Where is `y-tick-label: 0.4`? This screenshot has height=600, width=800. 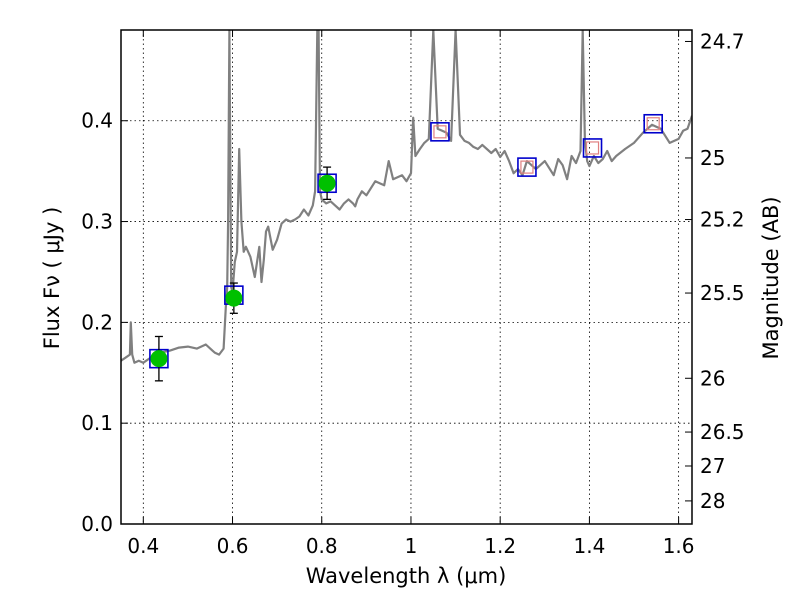 y-tick-label: 0.4 is located at coordinates (97, 121).